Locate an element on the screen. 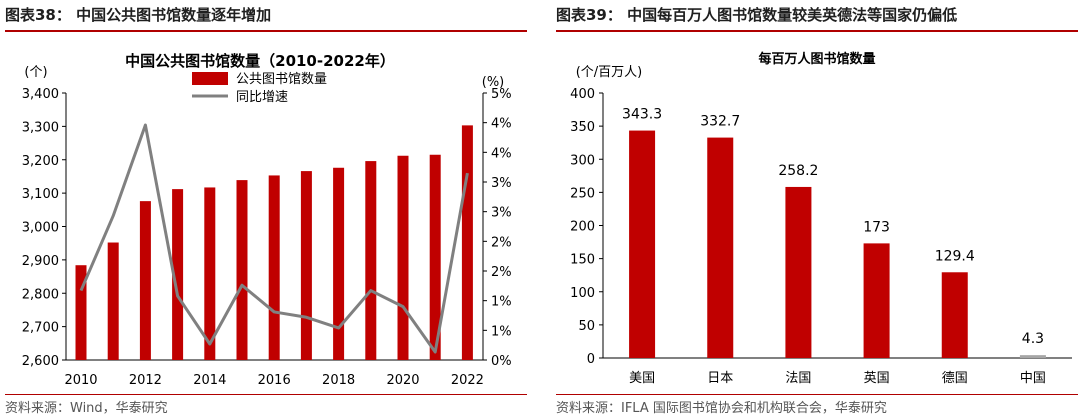 The image size is (1080, 419). x-tick-label: 2012 is located at coordinates (145, 380).